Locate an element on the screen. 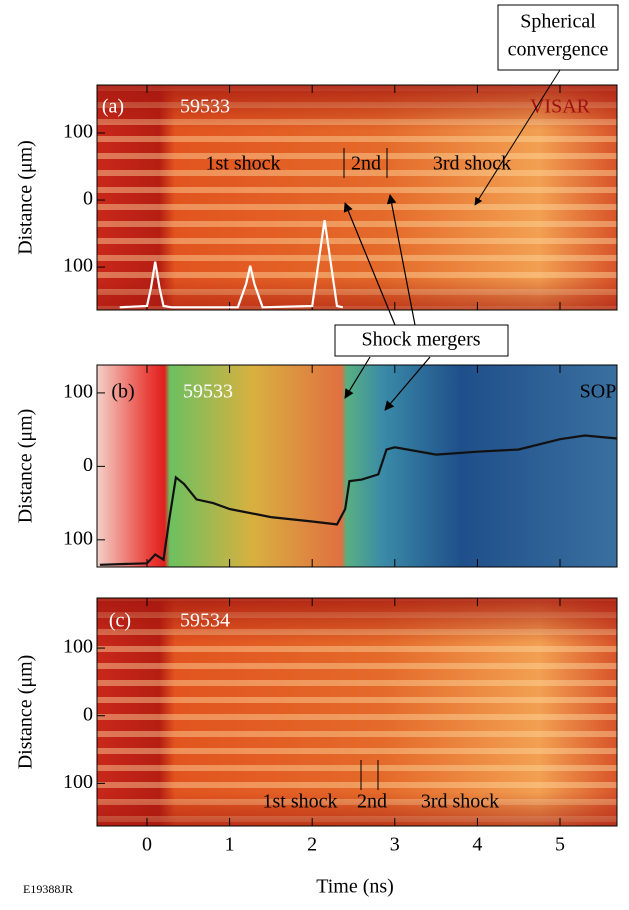 This screenshot has width=629, height=910. panel-label: (a) is located at coordinates (113, 107).